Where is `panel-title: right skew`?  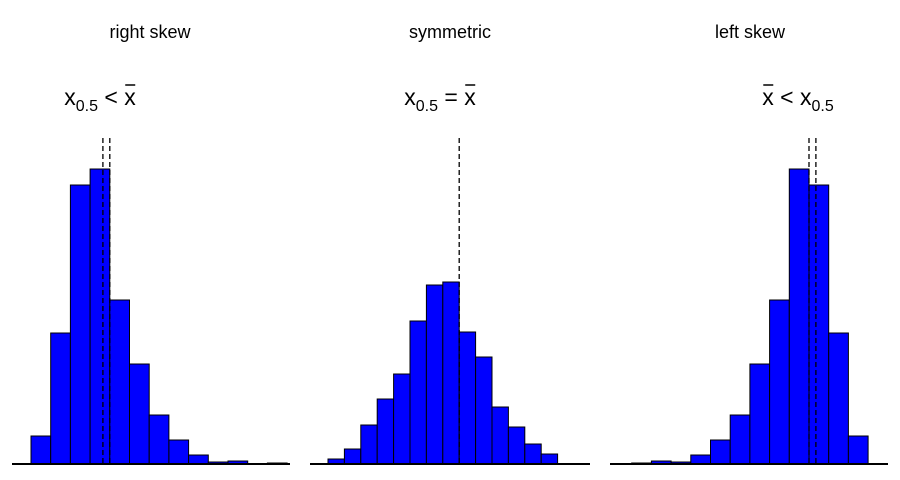 panel-title: right skew is located at coordinates (150, 32).